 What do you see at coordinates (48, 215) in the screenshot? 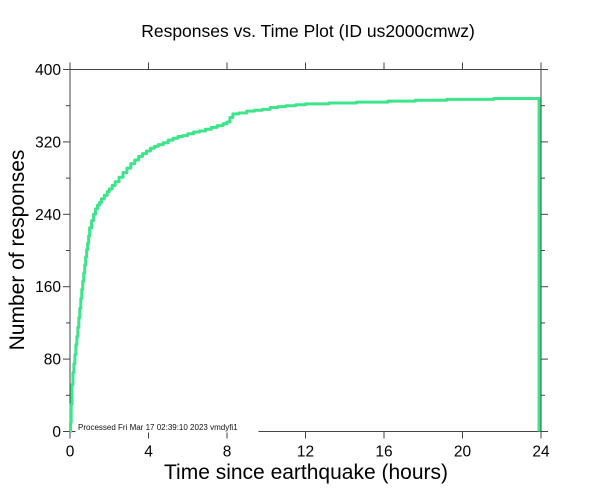
I see `y-tick-label: 240` at bounding box center [48, 215].